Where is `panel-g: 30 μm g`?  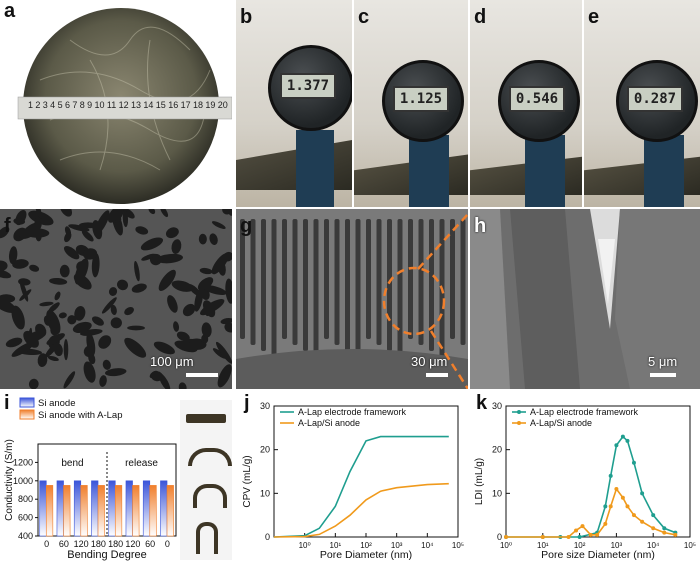 panel-g: 30 μm g is located at coordinates (352, 299).